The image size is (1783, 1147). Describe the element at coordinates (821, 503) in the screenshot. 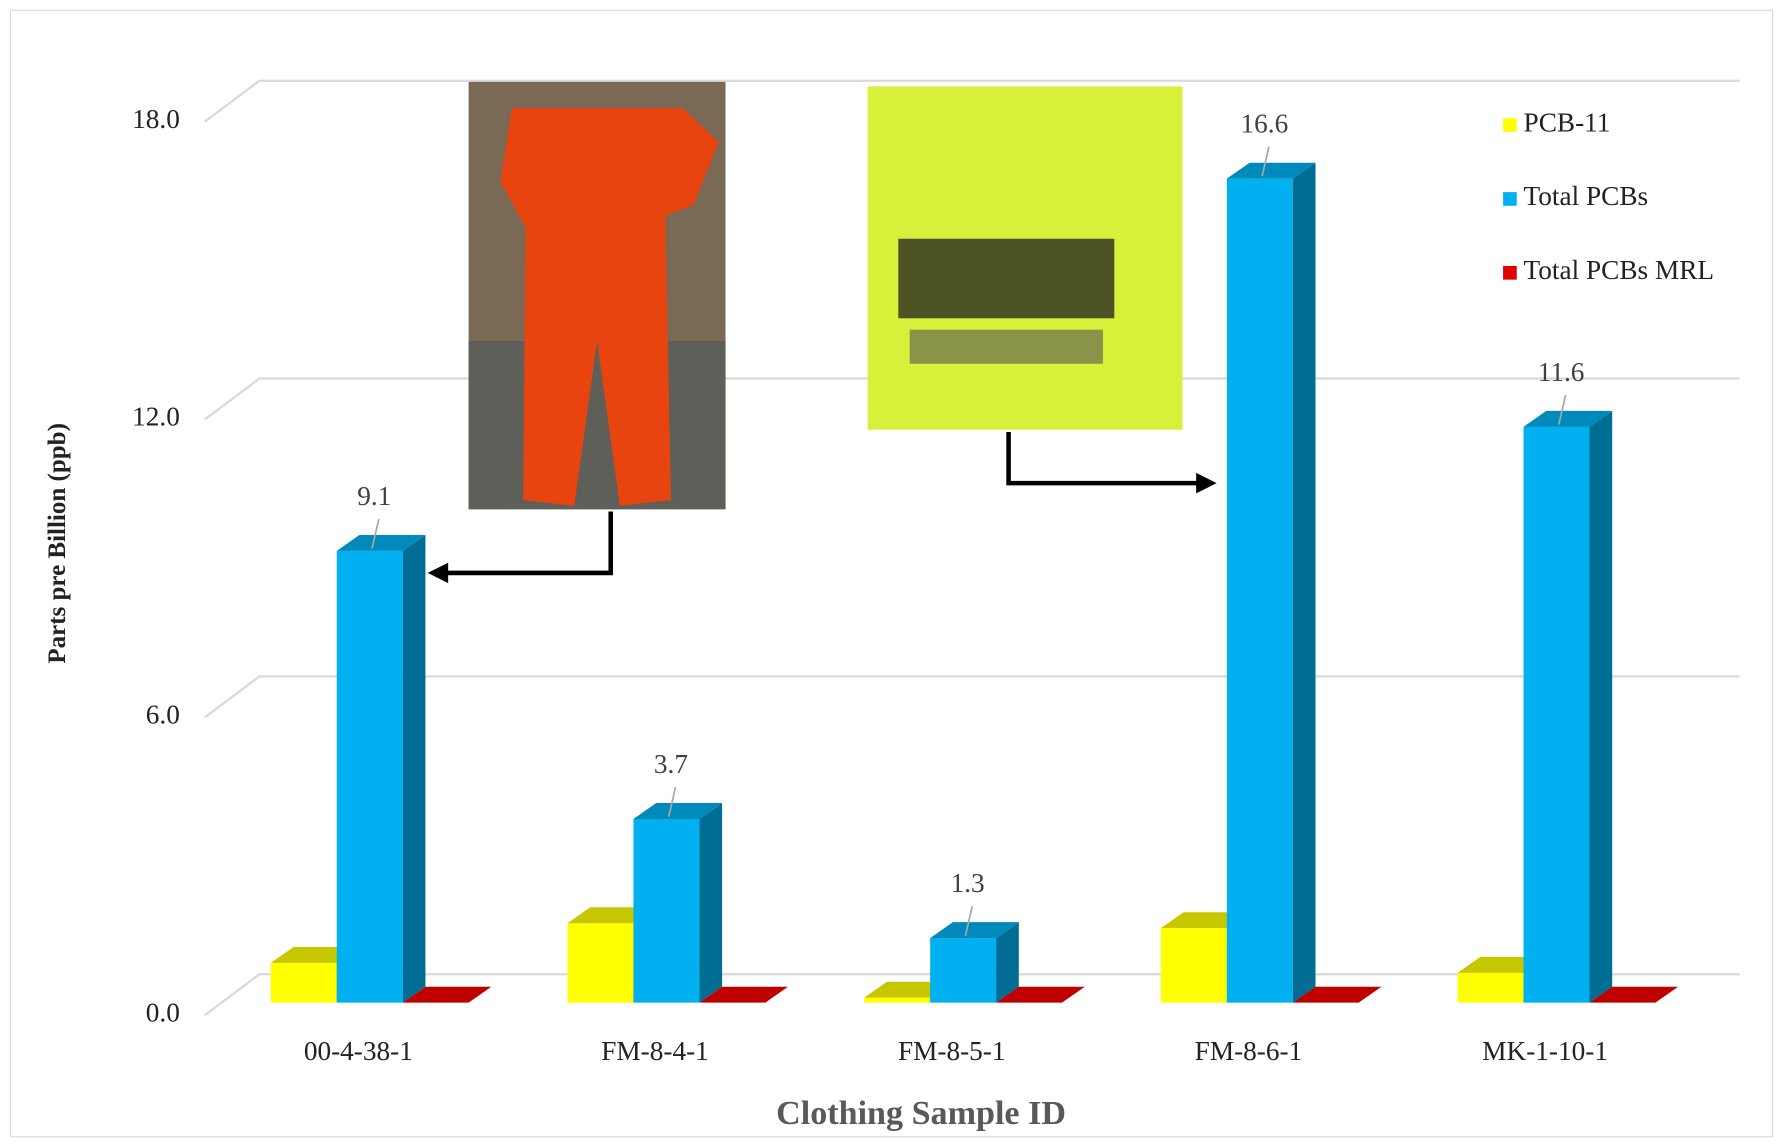

I see `arrow` at that location.